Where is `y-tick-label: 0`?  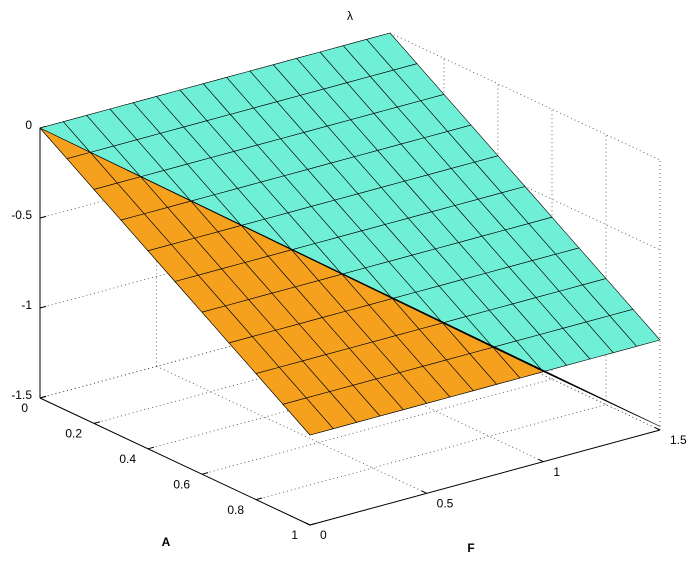
y-tick-label: 0 is located at coordinates (323, 535).